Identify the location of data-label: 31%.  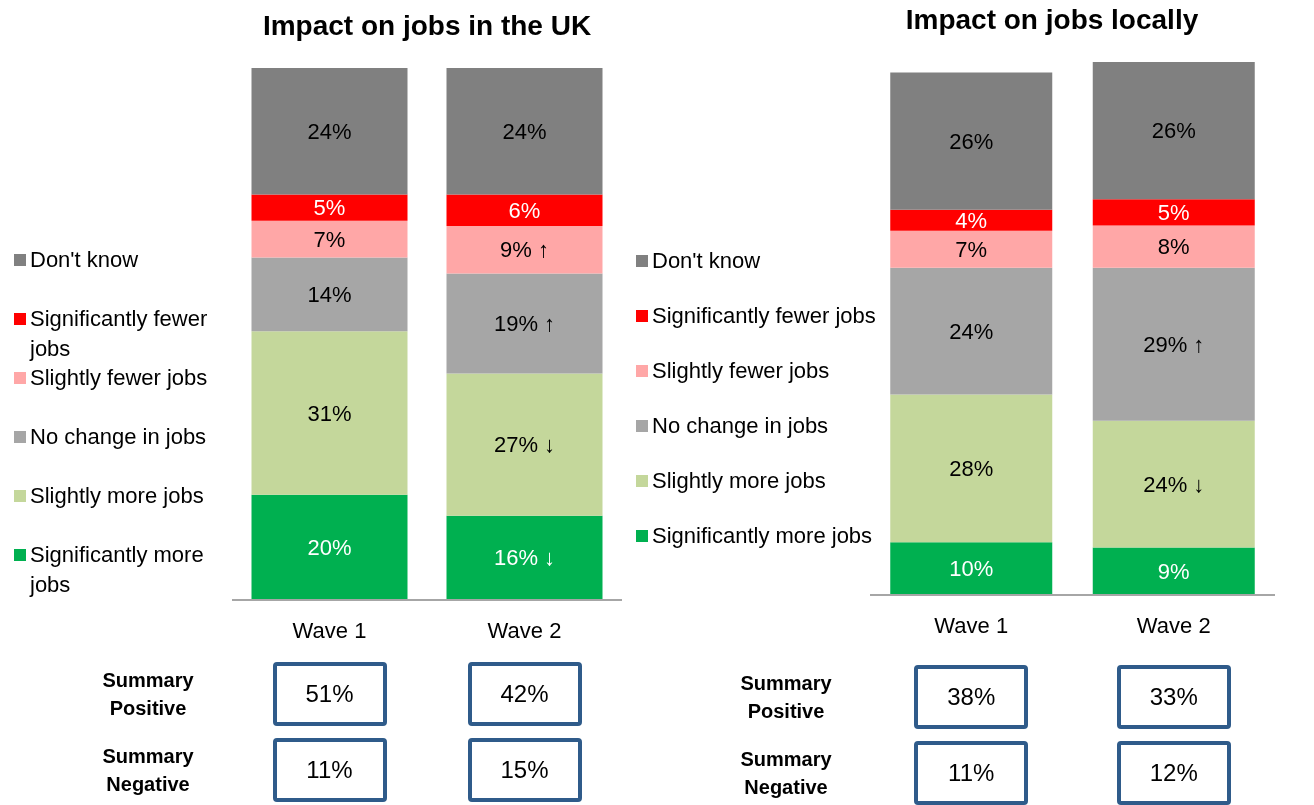
(329, 413).